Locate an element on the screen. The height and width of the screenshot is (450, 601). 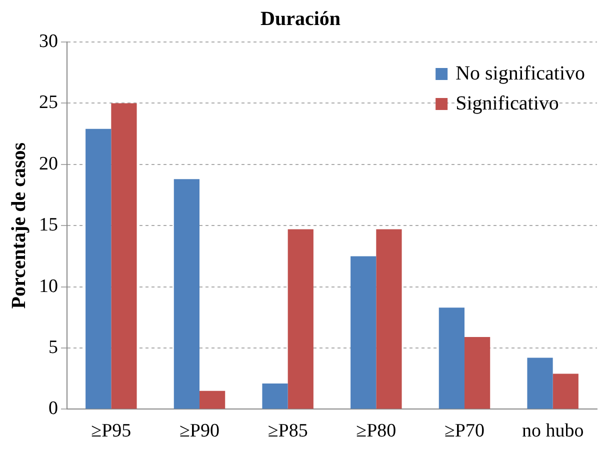
x-tick-label: ≥P85 is located at coordinates (288, 431).